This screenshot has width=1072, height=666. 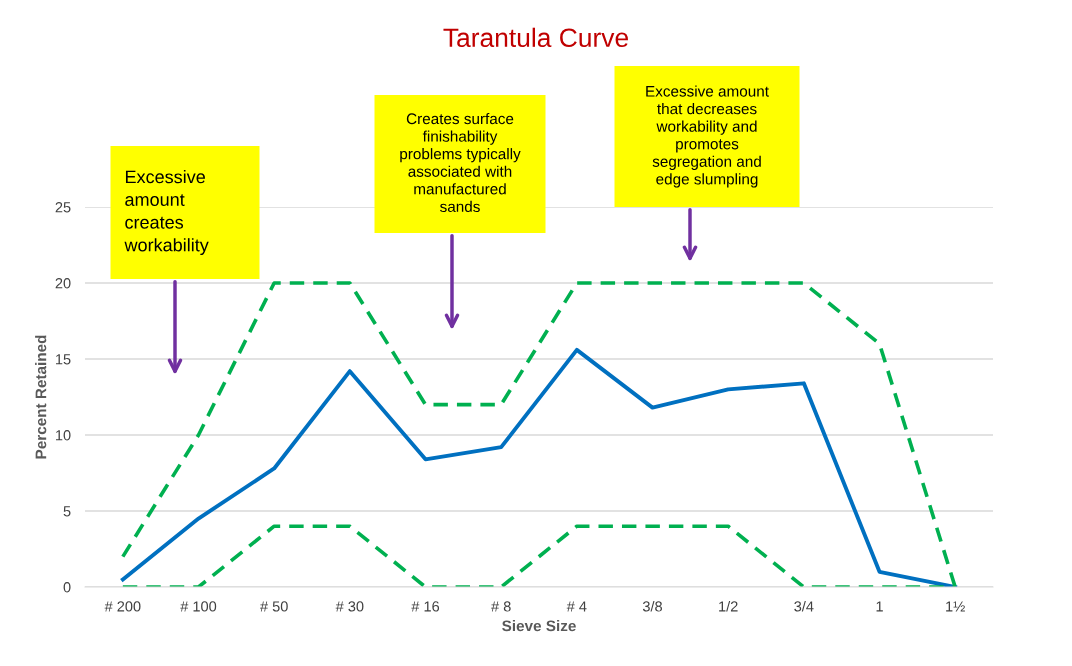 I want to click on y-tick-label: 10, so click(x=63, y=435).